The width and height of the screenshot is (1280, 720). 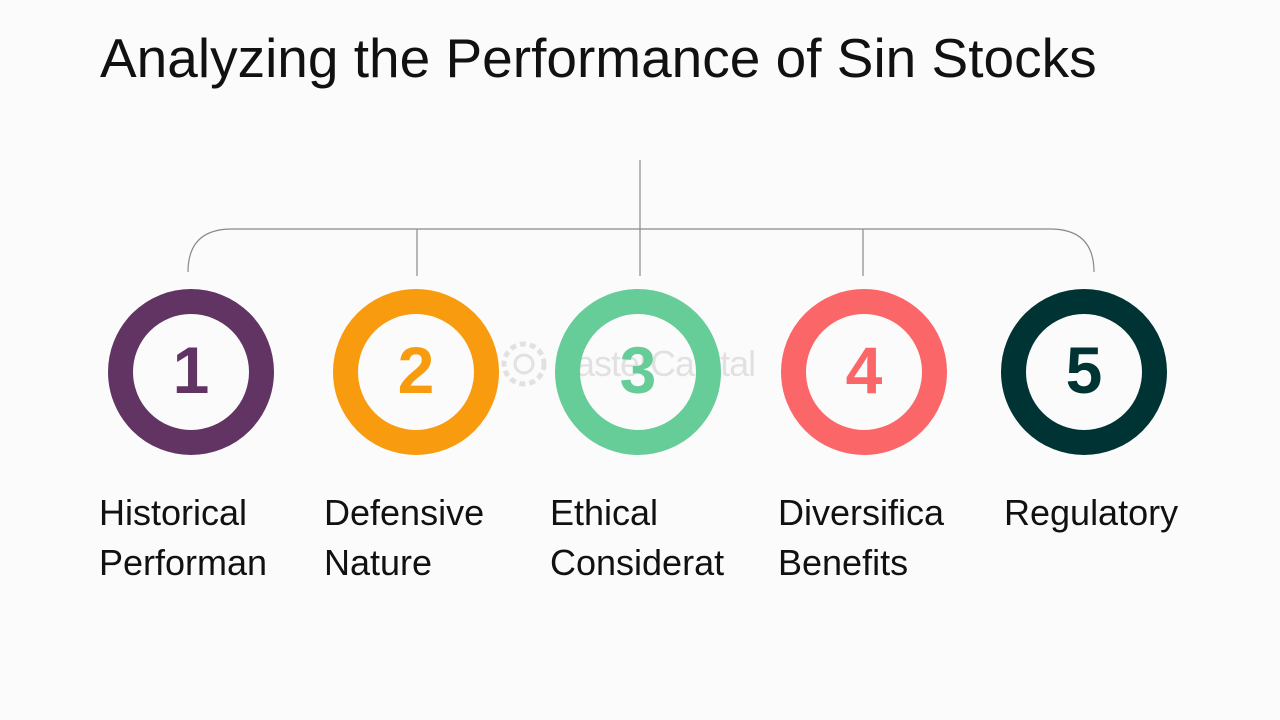 I want to click on step-5-number: 5, so click(x=1084, y=370).